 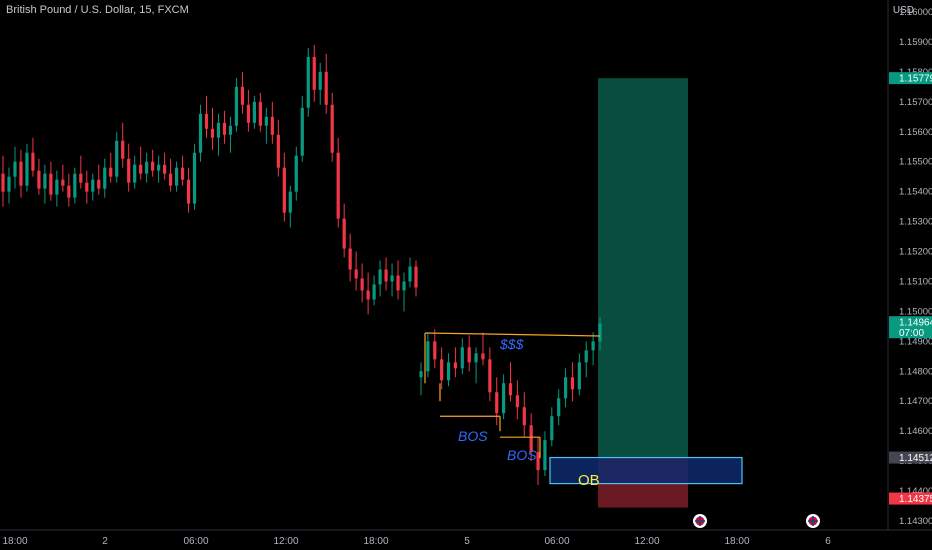 I want to click on stop-price-badge-text: 1.14375, so click(x=915, y=499).